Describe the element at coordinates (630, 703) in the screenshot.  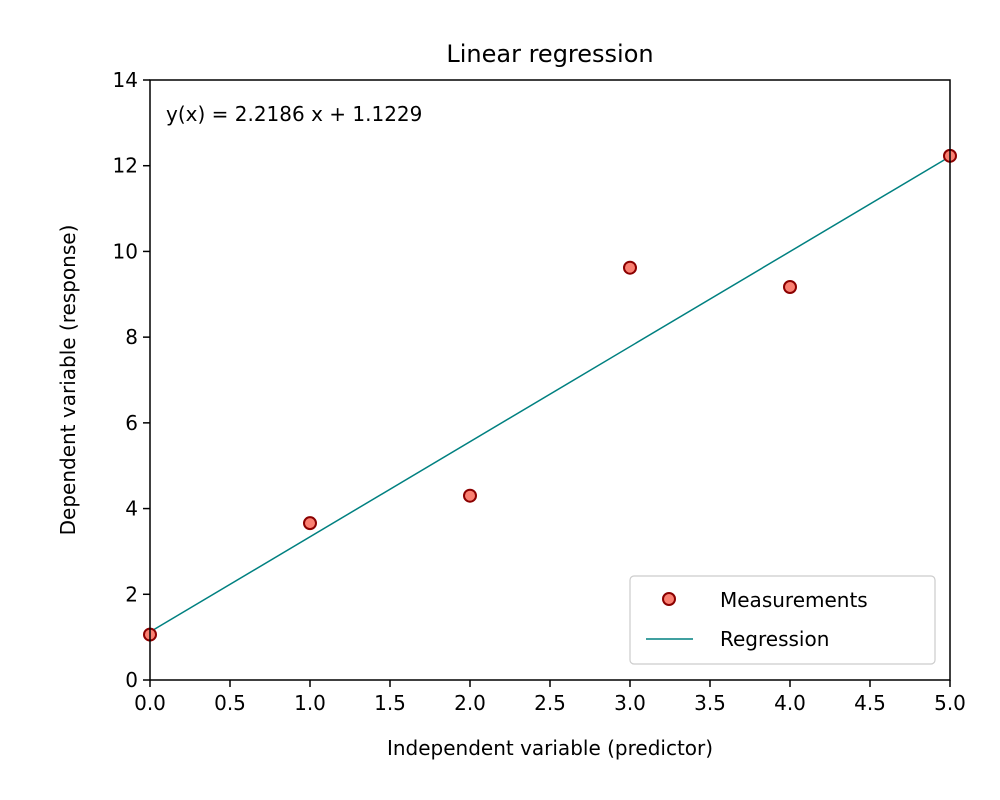
I see `x-tick-label: 3.0` at that location.